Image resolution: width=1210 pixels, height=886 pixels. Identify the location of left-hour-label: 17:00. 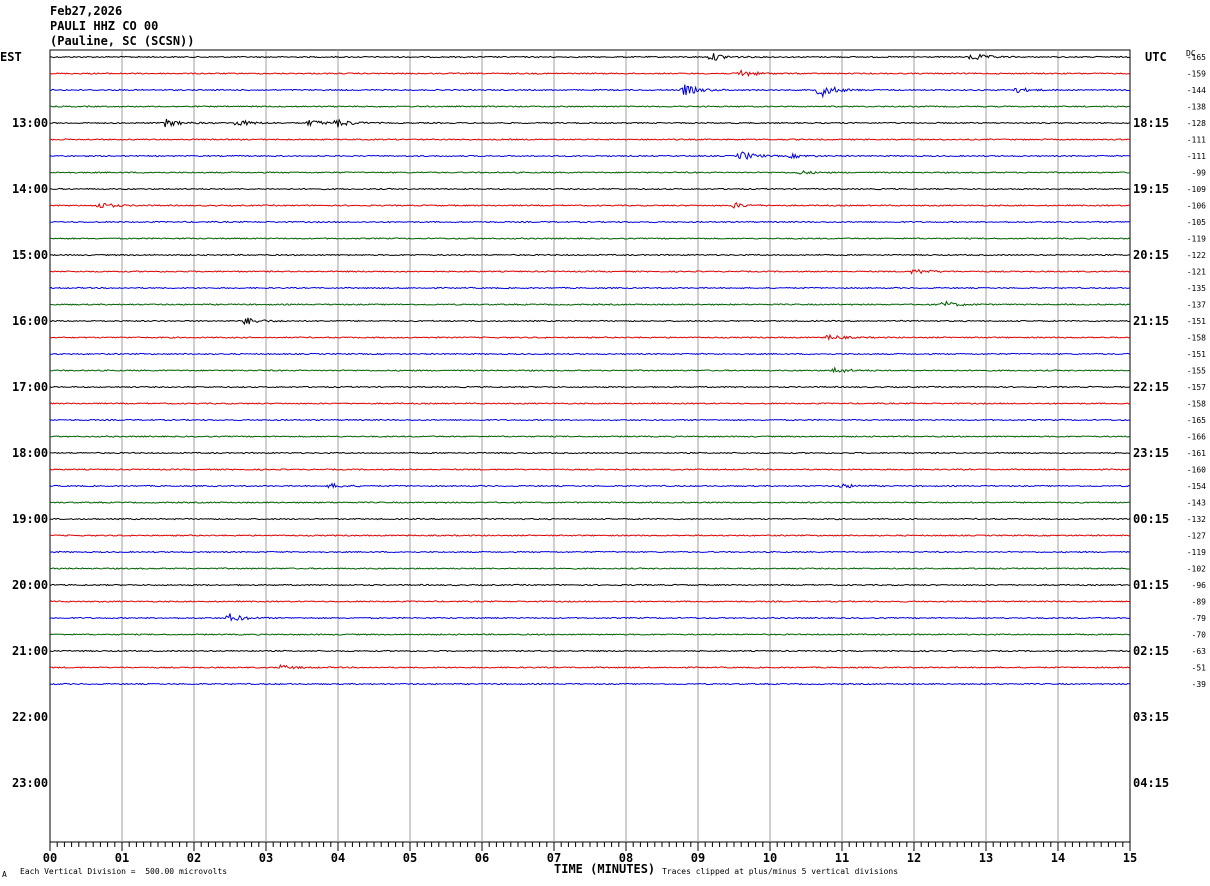
(30, 387).